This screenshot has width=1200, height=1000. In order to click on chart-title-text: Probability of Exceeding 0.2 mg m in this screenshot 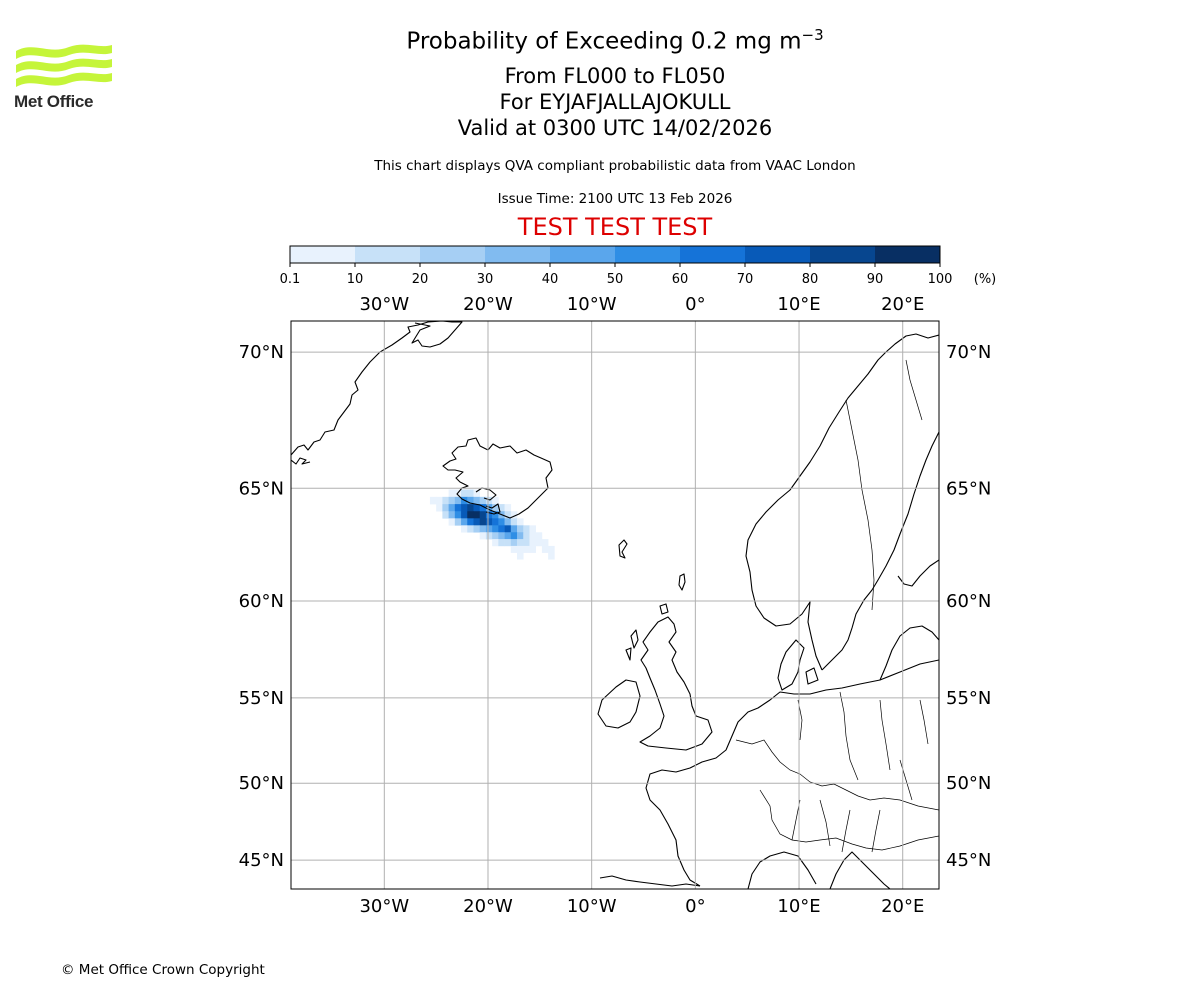, I will do `click(604, 41)`.